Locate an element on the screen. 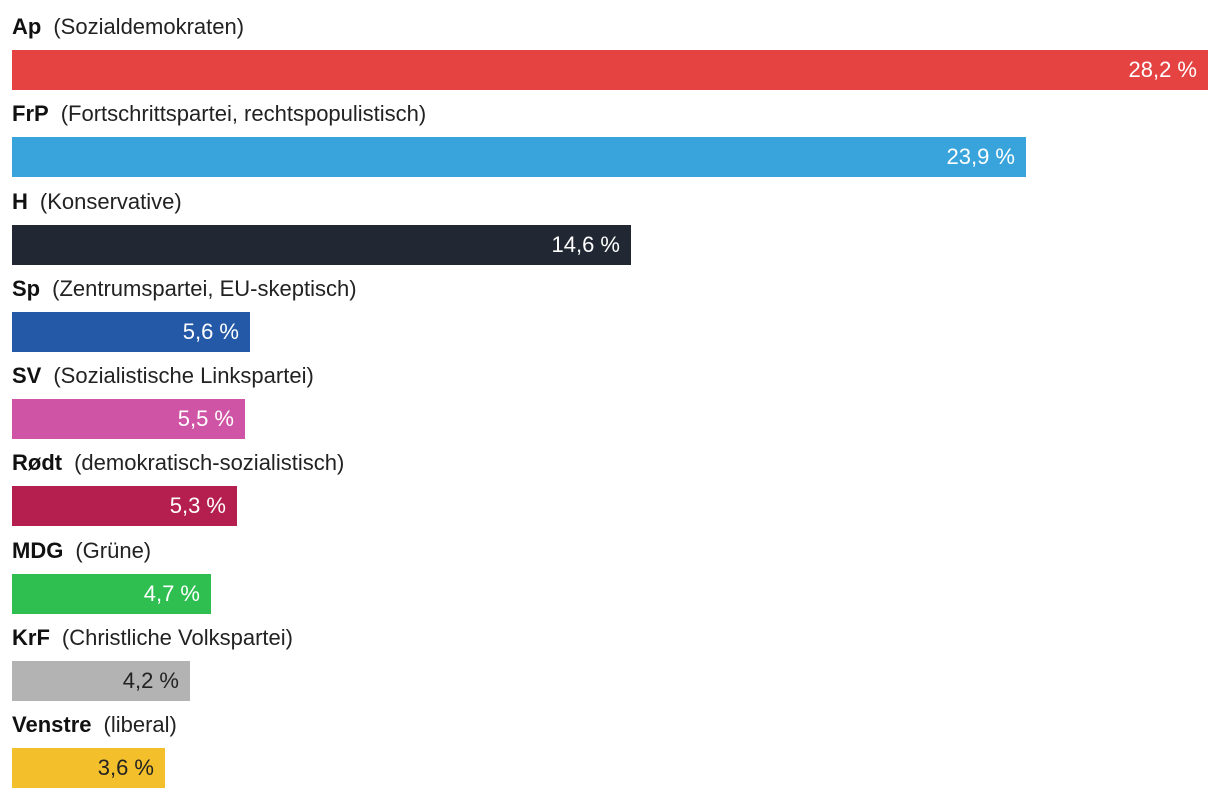 The height and width of the screenshot is (798, 1220). party-abbreviation: Venstre is located at coordinates (52, 724).